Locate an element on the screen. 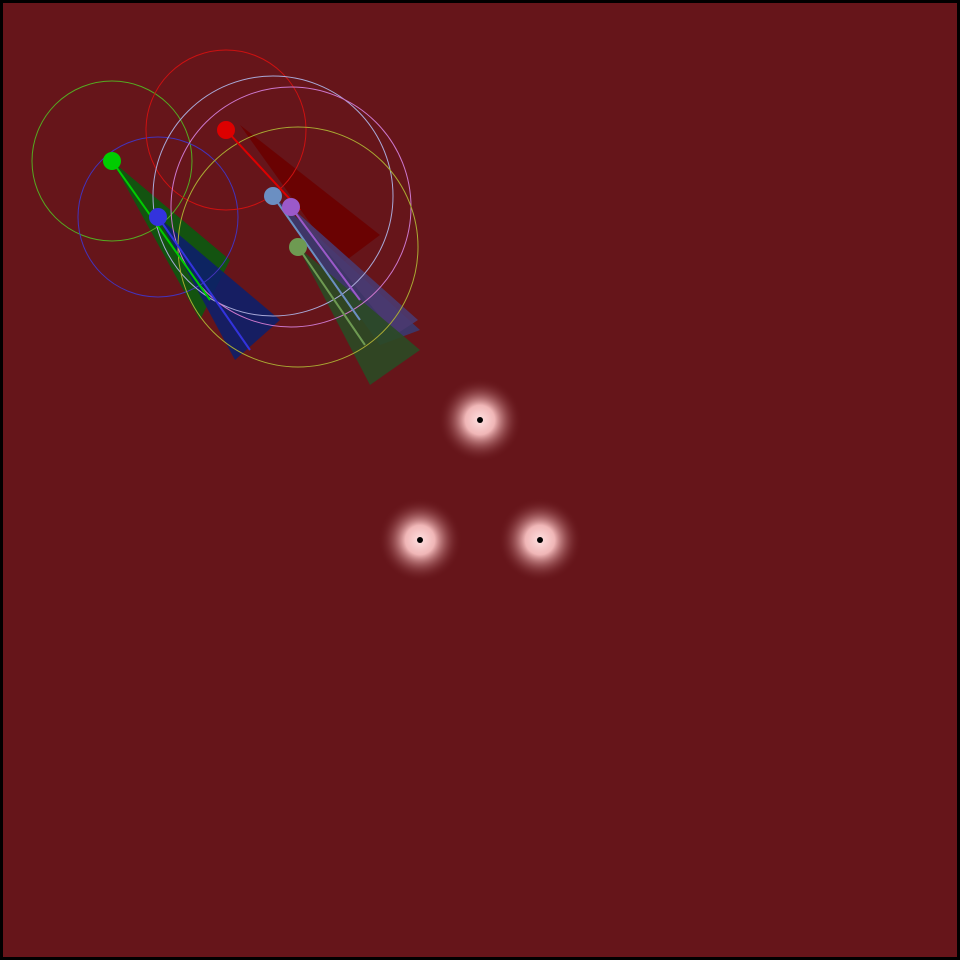  heading-ray-steel is located at coordinates (316, 258).